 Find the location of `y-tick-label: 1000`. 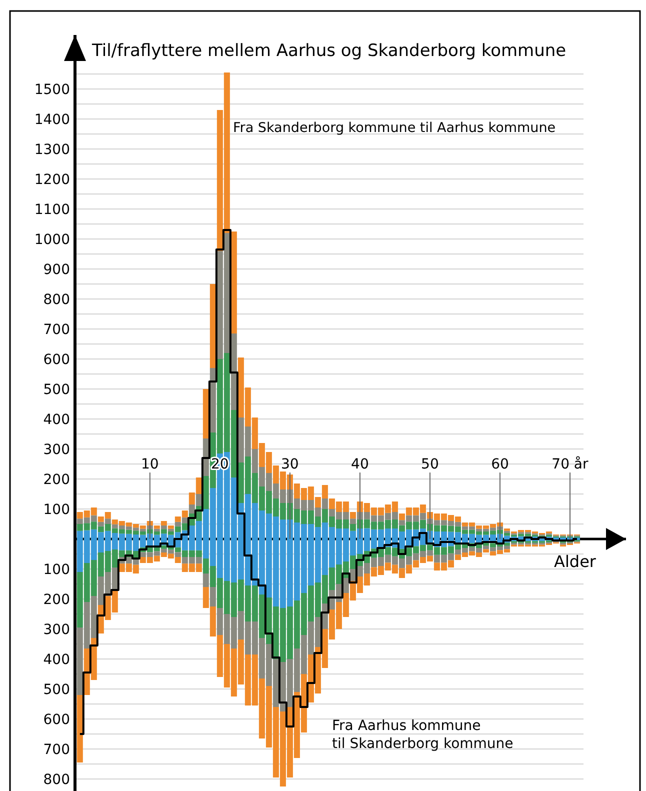

y-tick-label: 1000 is located at coordinates (52, 240).